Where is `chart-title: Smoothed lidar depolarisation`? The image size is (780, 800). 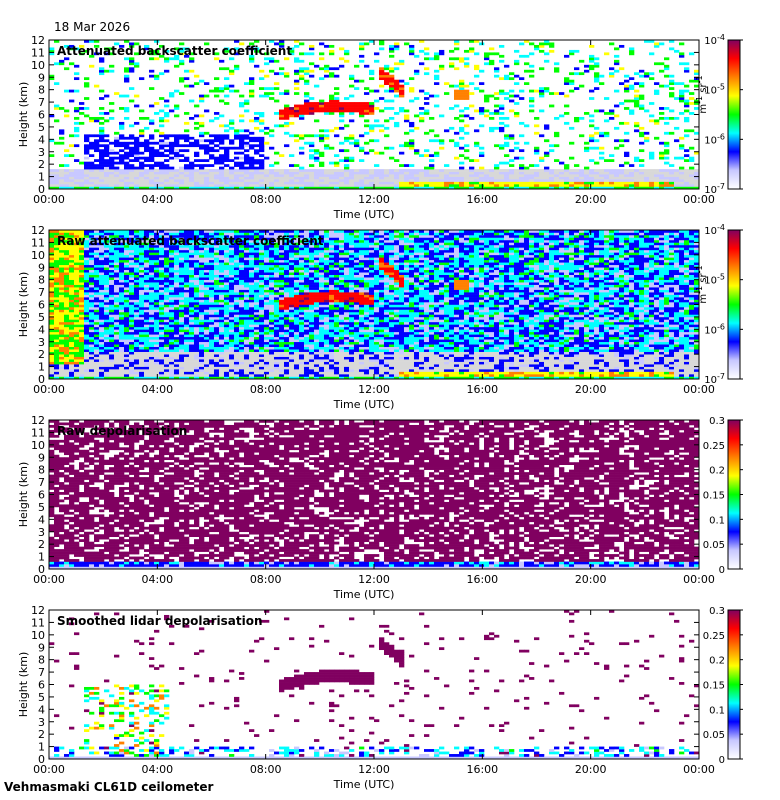
chart-title: Smoothed lidar depolarisation is located at coordinates (160, 621).